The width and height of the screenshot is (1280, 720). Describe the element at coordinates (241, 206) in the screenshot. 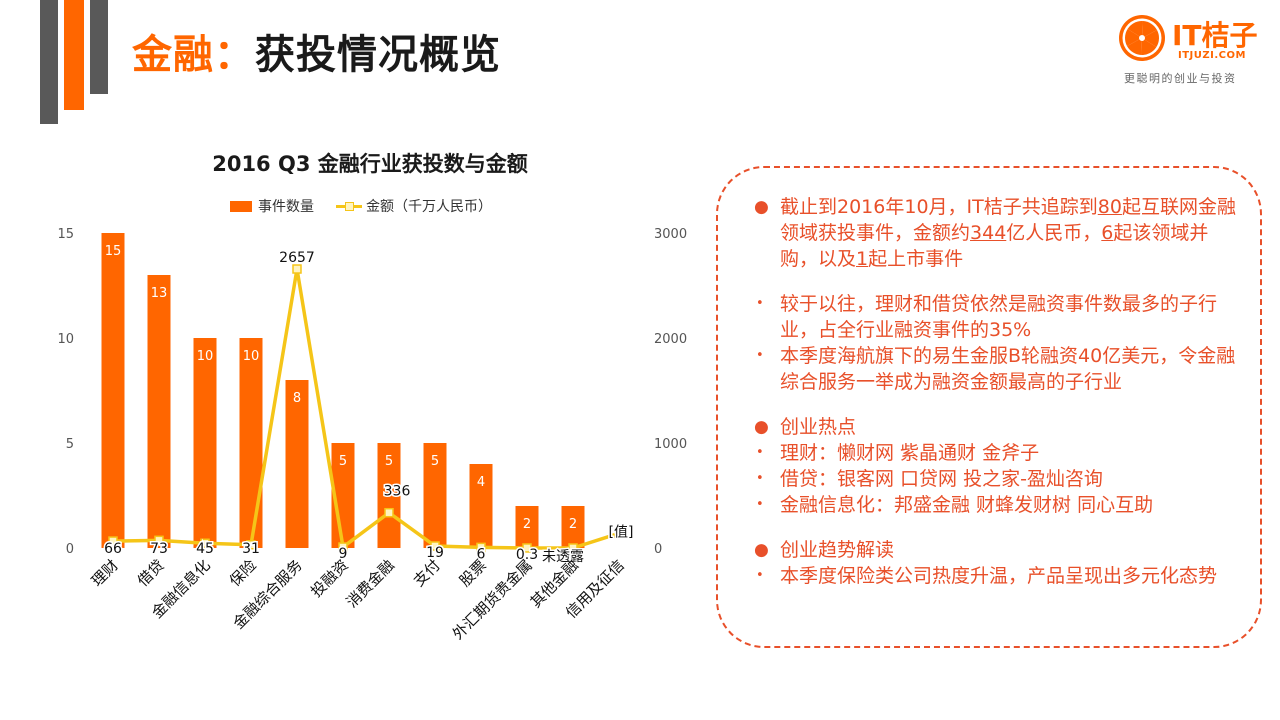

I see `legend-swatch-bar` at that location.